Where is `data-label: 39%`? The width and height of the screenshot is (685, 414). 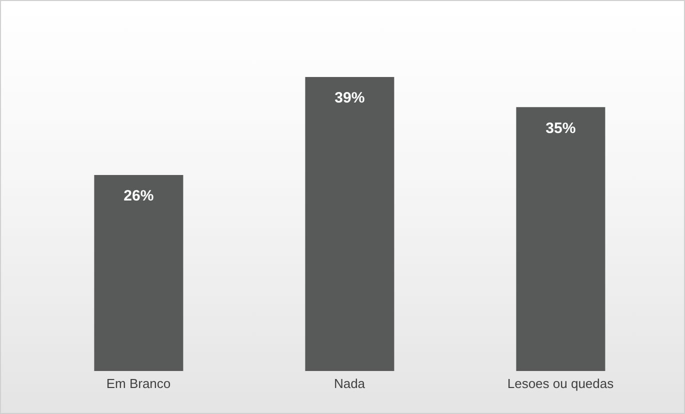
data-label: 39% is located at coordinates (349, 98).